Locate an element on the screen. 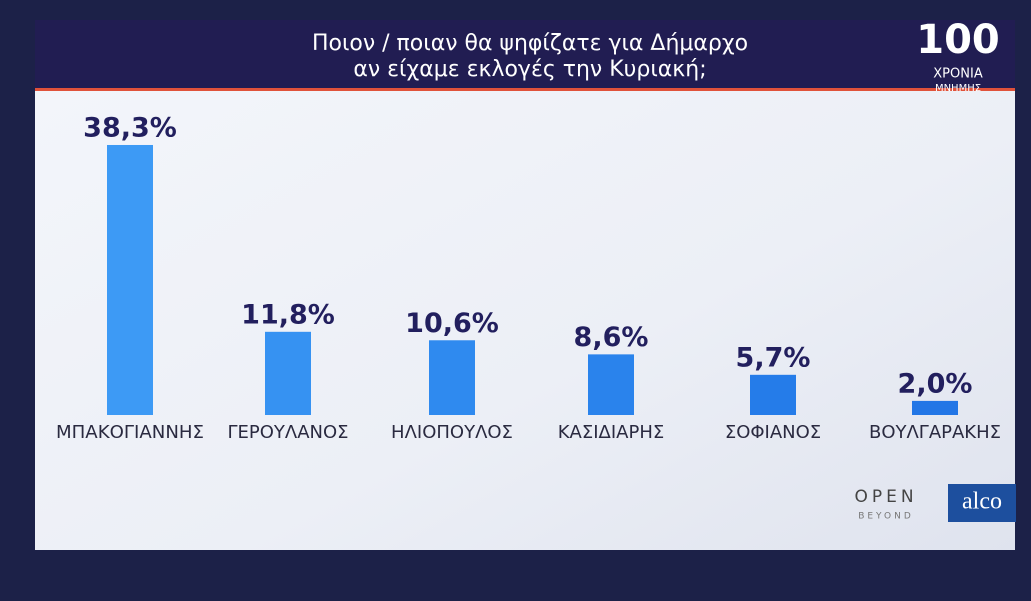 The width and height of the screenshot is (1031, 601). value-label: 11,8% is located at coordinates (288, 314).